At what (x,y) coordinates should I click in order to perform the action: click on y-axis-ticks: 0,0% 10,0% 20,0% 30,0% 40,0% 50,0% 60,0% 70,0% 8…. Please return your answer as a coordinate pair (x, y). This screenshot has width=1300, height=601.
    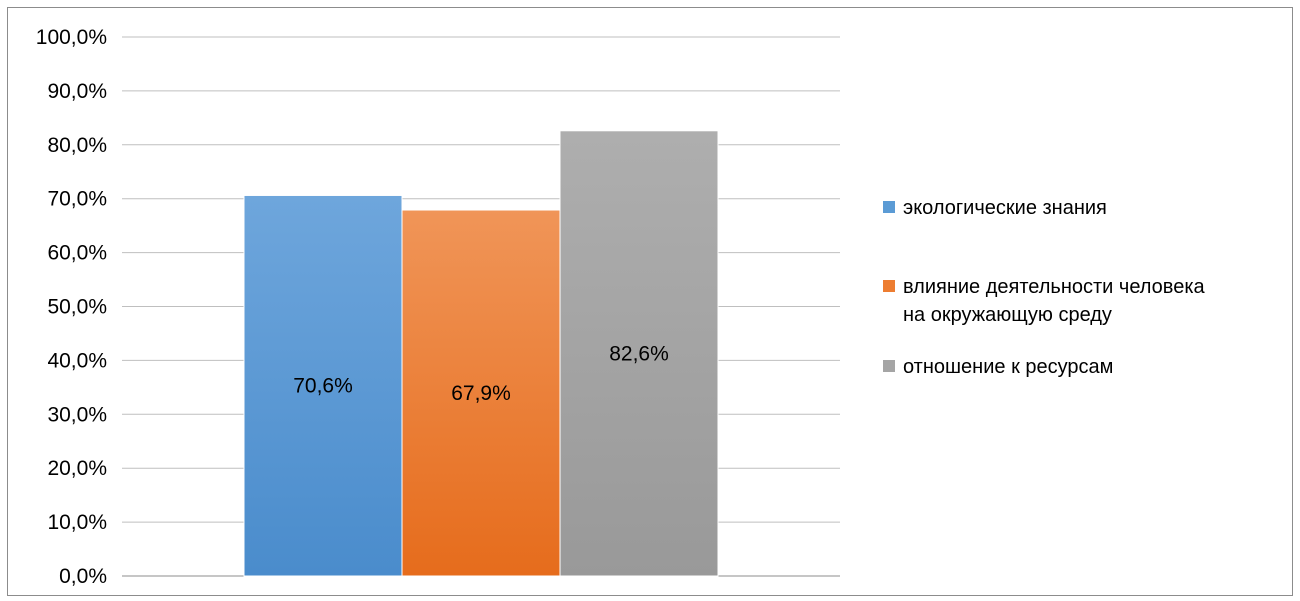
    Looking at the image, I should click on (71, 307).